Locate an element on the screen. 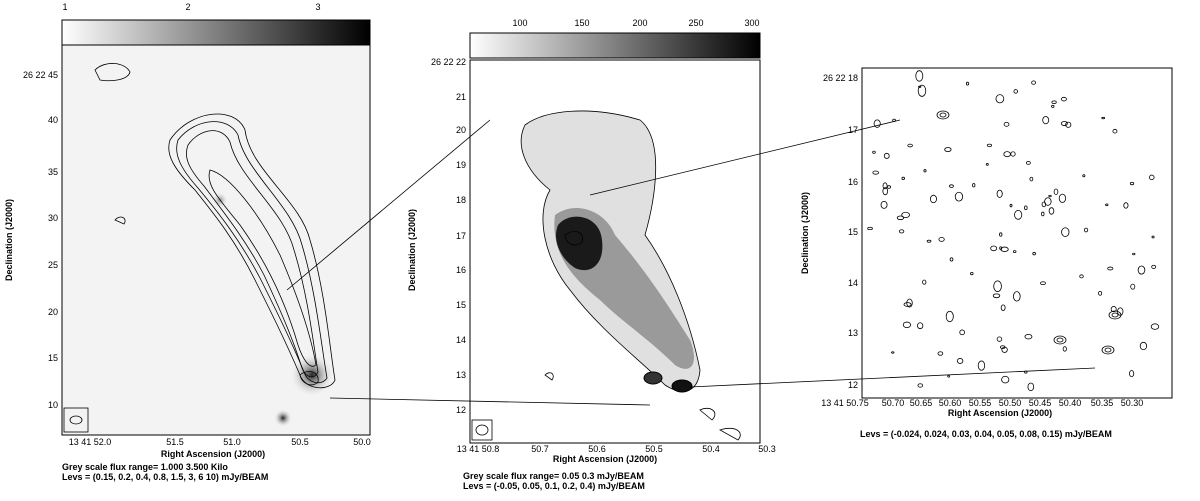  x-tick-label: 50.30 is located at coordinates (1132, 403).